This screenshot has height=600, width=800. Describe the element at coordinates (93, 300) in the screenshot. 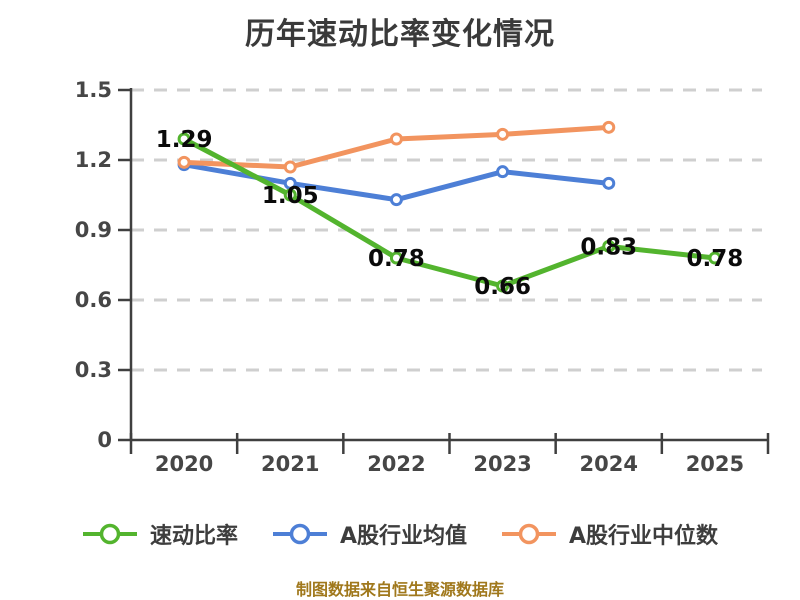

I see `svg-text: 0.6` at that location.